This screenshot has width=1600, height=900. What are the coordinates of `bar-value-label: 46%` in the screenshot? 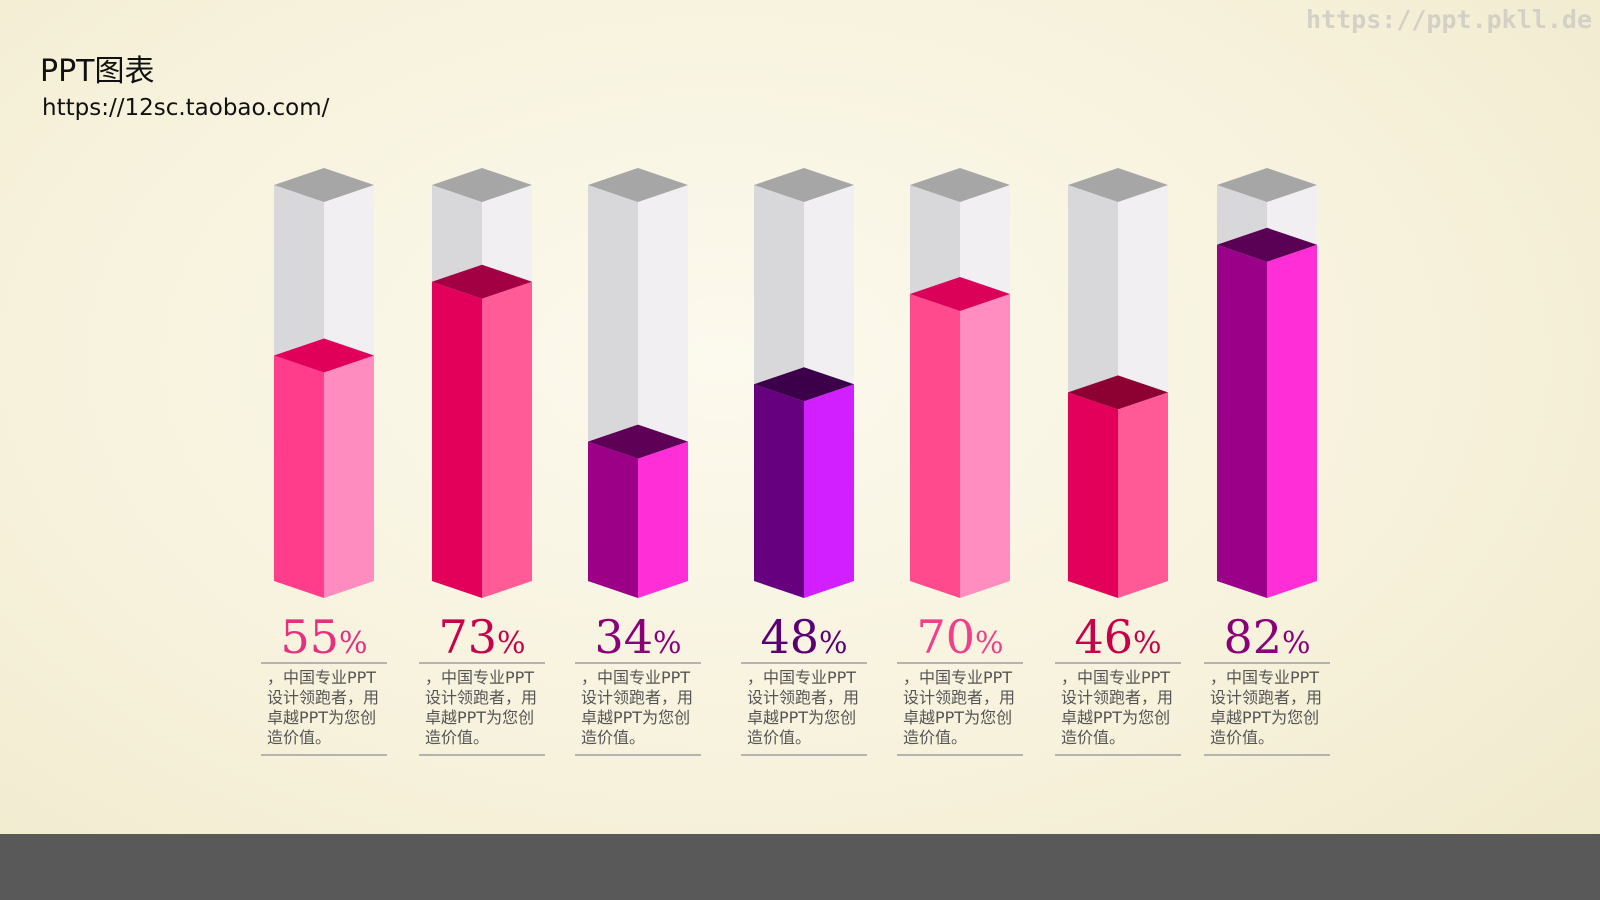 It's located at (1118, 638).